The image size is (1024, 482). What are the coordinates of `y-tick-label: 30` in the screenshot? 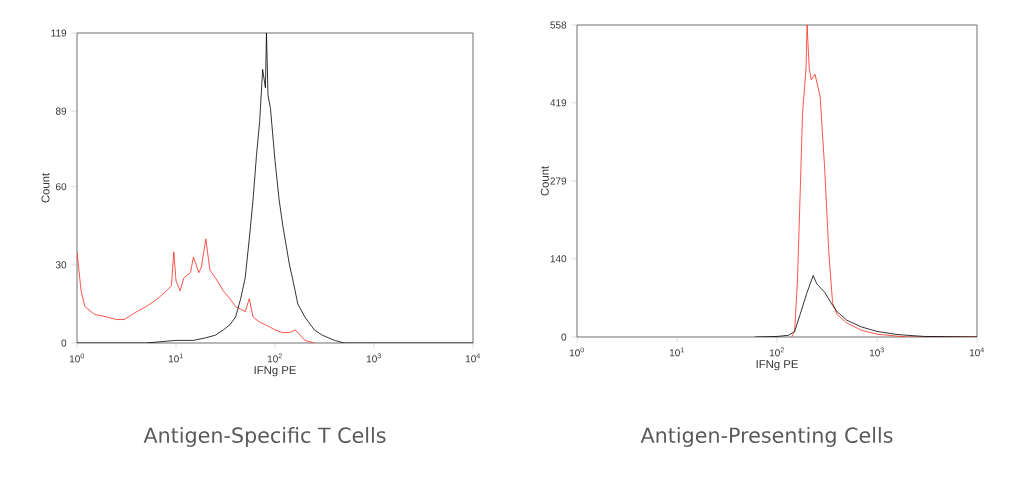 It's located at (61, 265).